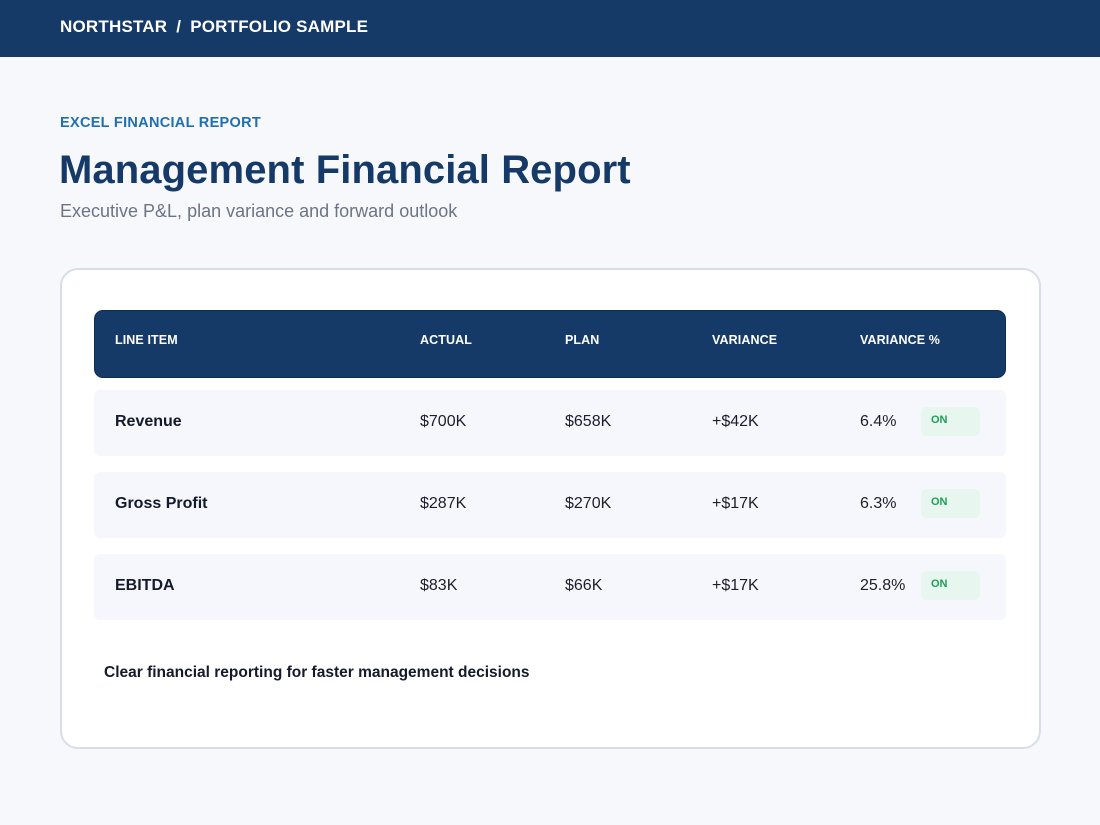  What do you see at coordinates (550, 505) in the screenshot?
I see `table-row: Gross Profit $287K $270K +$17K 6.3% ON` at bounding box center [550, 505].